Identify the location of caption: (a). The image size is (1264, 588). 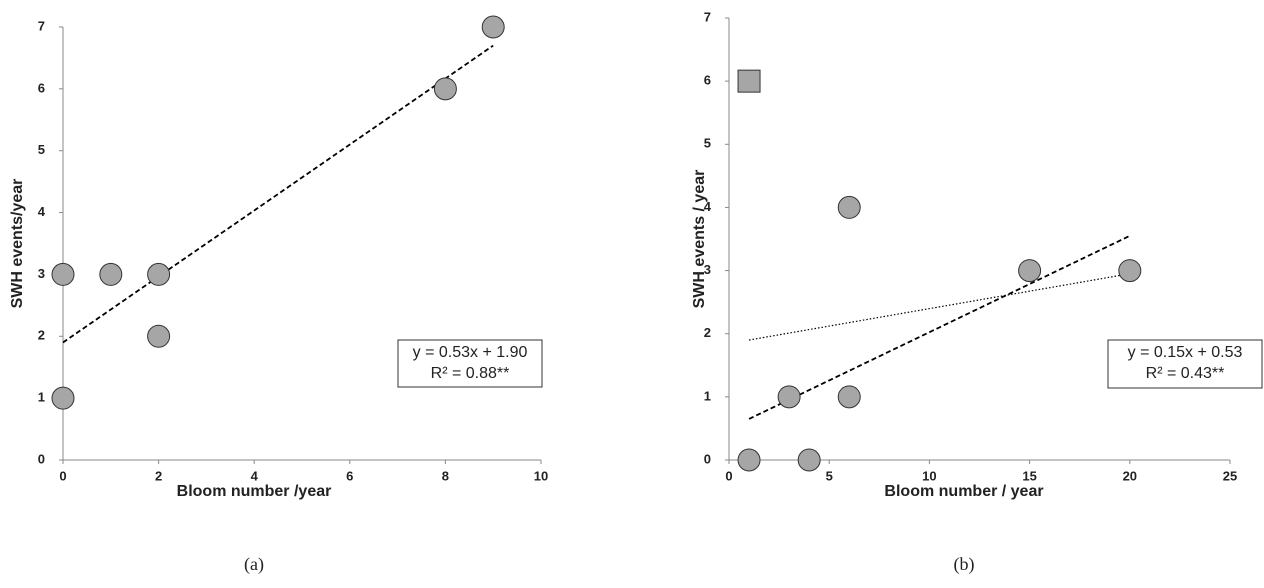
(254, 564).